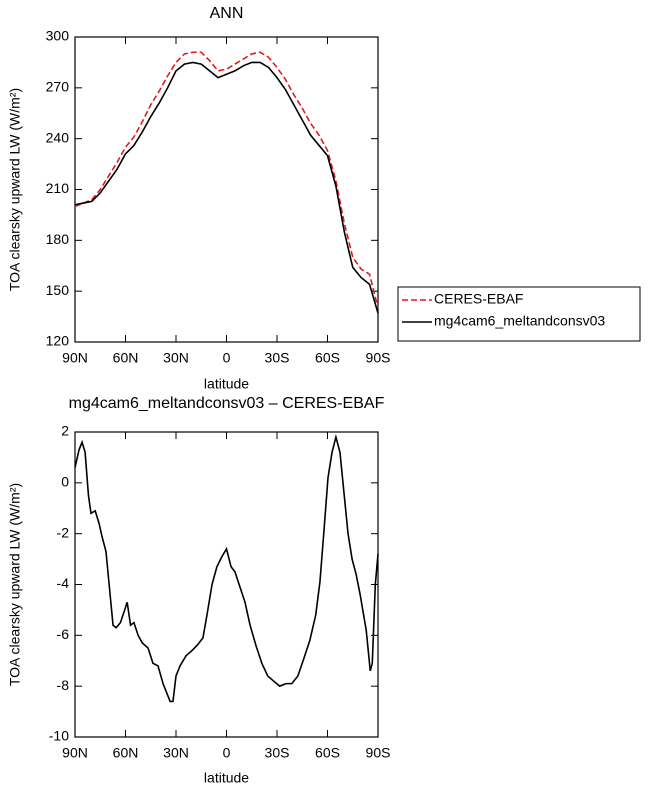 The width and height of the screenshot is (648, 791). What do you see at coordinates (65, 482) in the screenshot?
I see `y-tick-label: 0` at bounding box center [65, 482].